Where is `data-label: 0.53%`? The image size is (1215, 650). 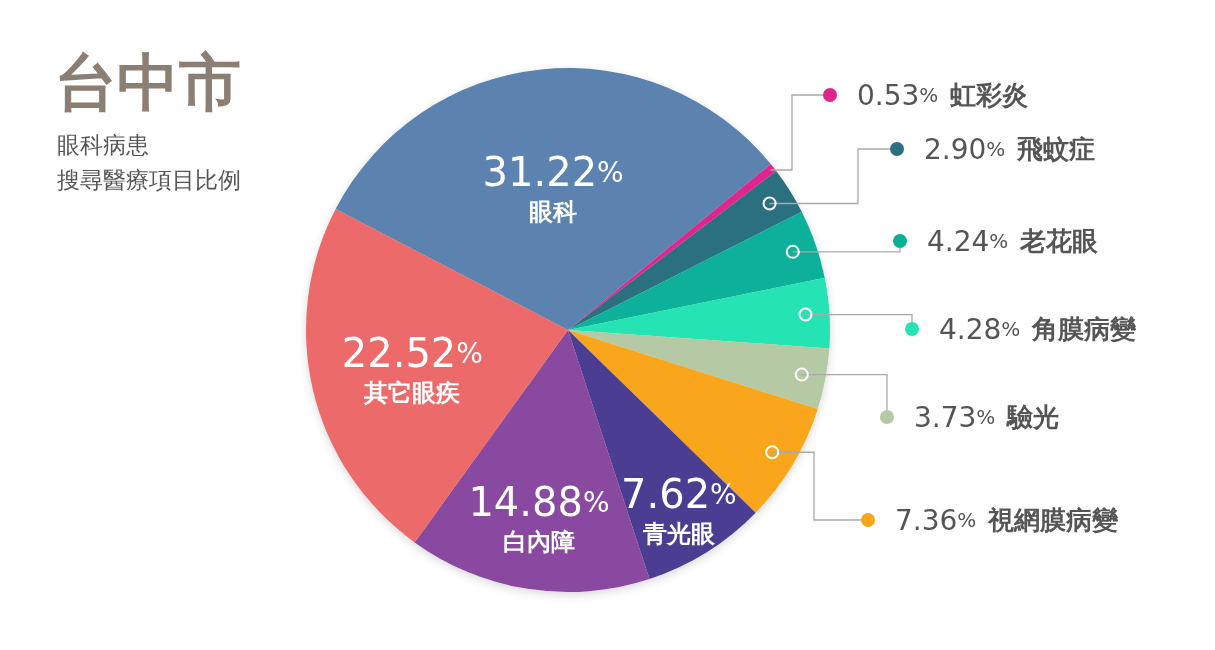
data-label: 0.53% is located at coordinates (898, 95).